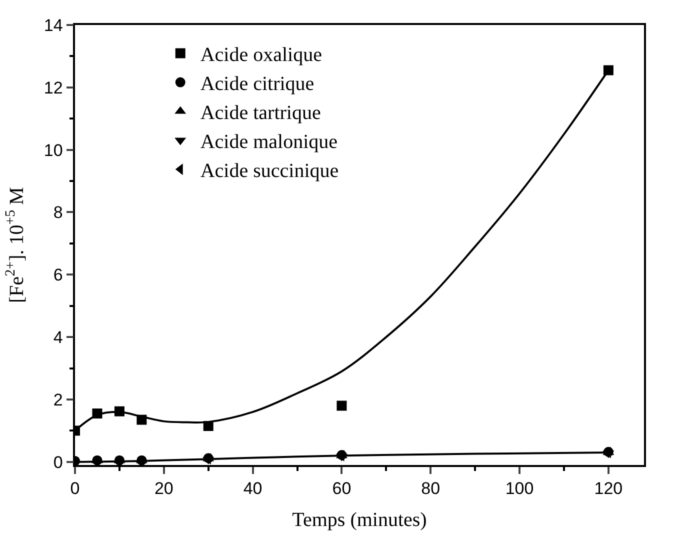  What do you see at coordinates (261, 55) in the screenshot?
I see `legend-label: Acide oxalique` at bounding box center [261, 55].